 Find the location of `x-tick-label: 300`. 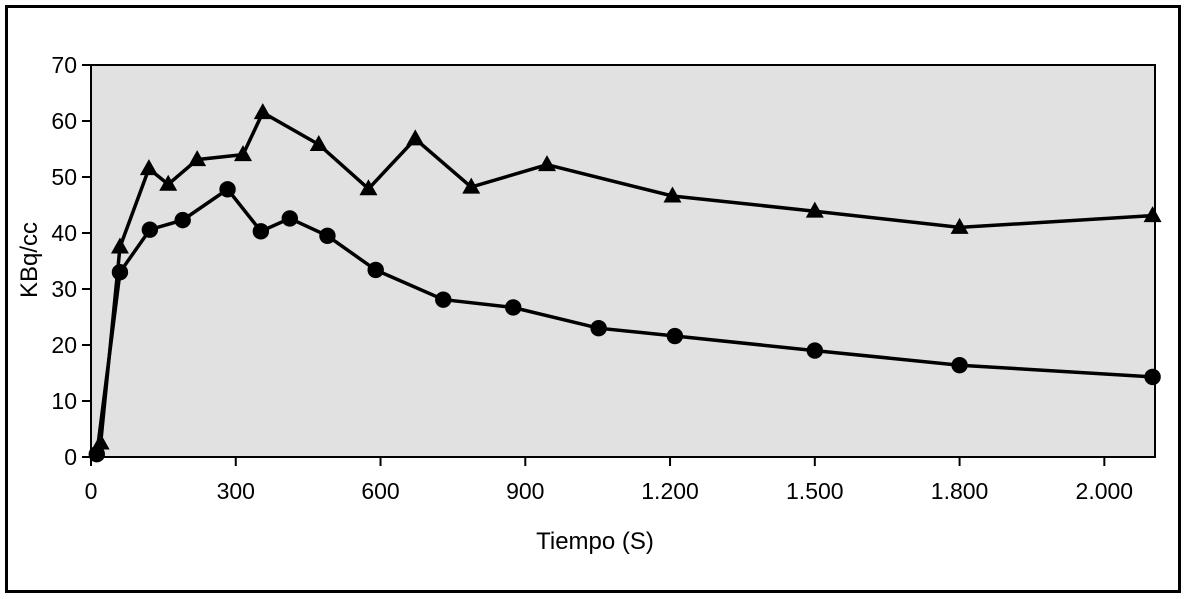

x-tick-label: 300 is located at coordinates (236, 491).